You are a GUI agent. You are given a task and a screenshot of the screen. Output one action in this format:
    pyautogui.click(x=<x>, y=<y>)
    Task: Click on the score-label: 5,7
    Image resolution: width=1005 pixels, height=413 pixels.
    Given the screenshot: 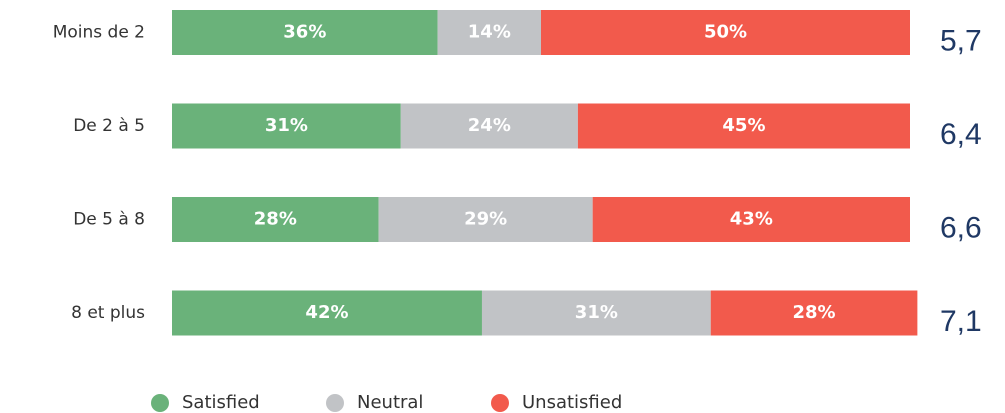 What is the action you would take?
    pyautogui.click(x=961, y=40)
    